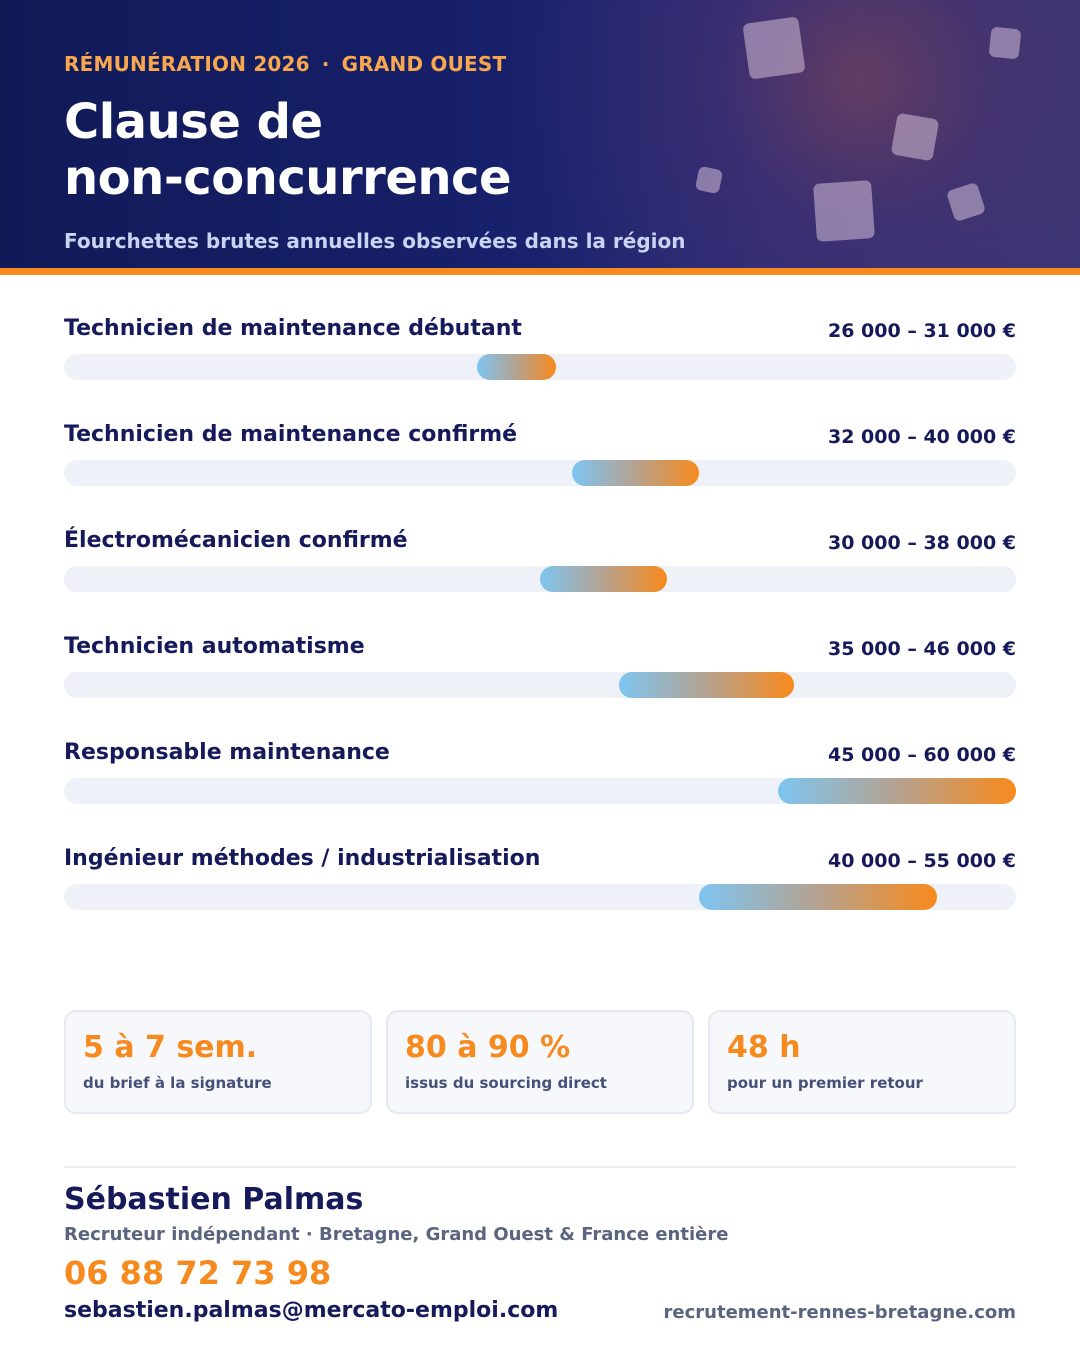 This screenshot has height=1350, width=1080. I want to click on job-title: Ingénieur méthodes / industrialisation, so click(302, 858).